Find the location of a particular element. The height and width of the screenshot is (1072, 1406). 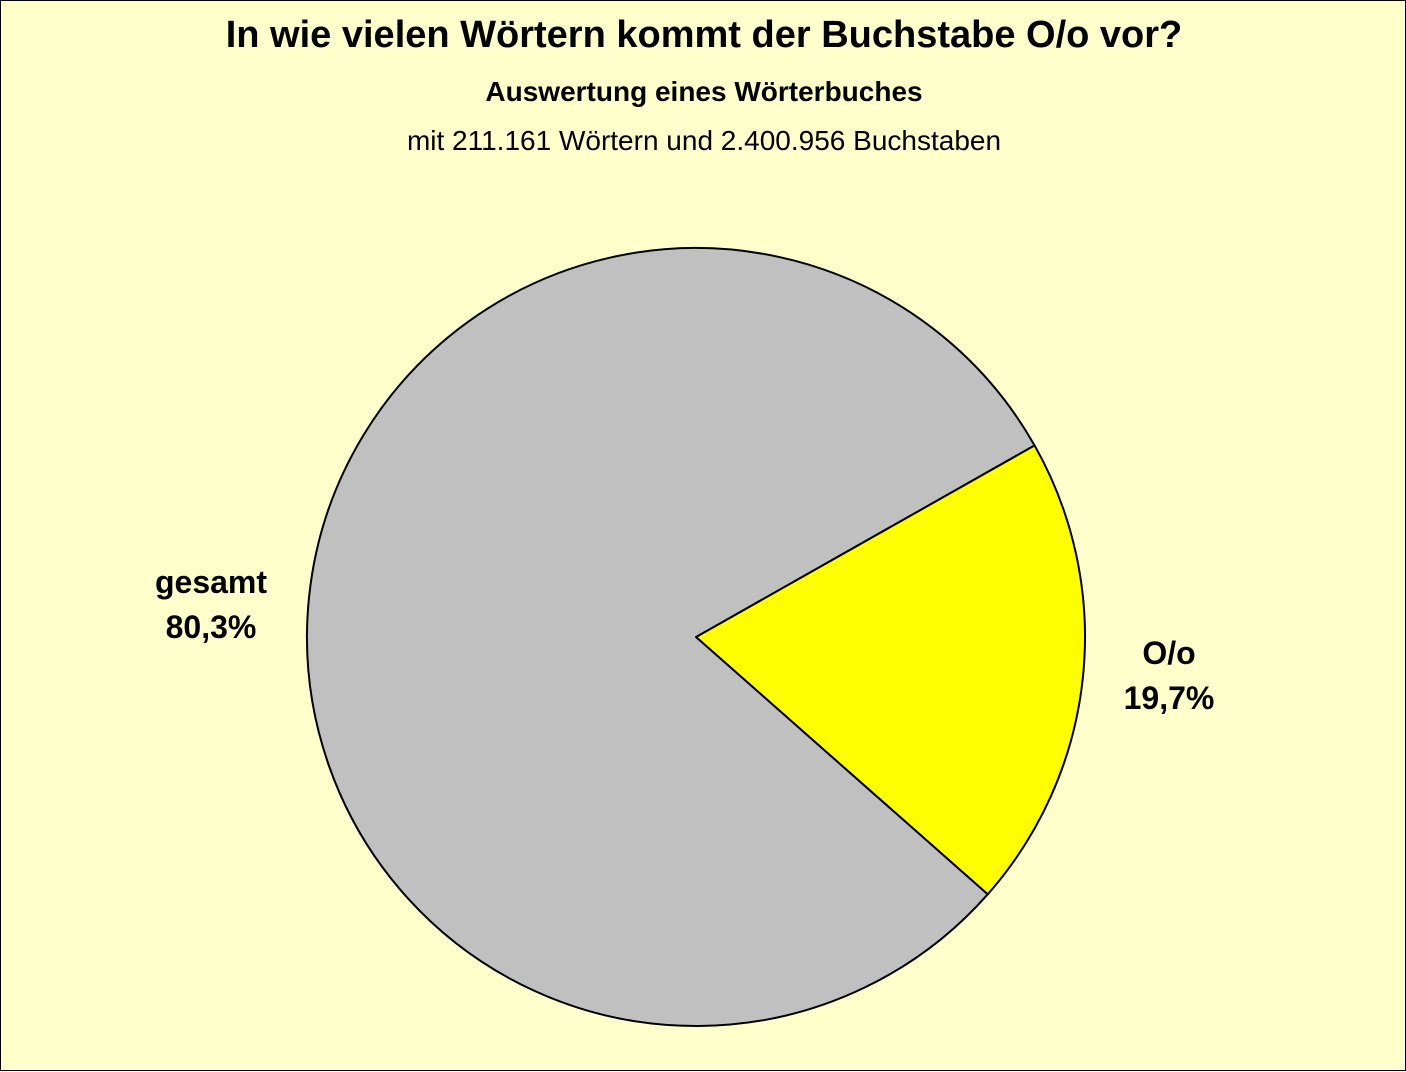

slice-label-o-name: O/o is located at coordinates (1168, 653).